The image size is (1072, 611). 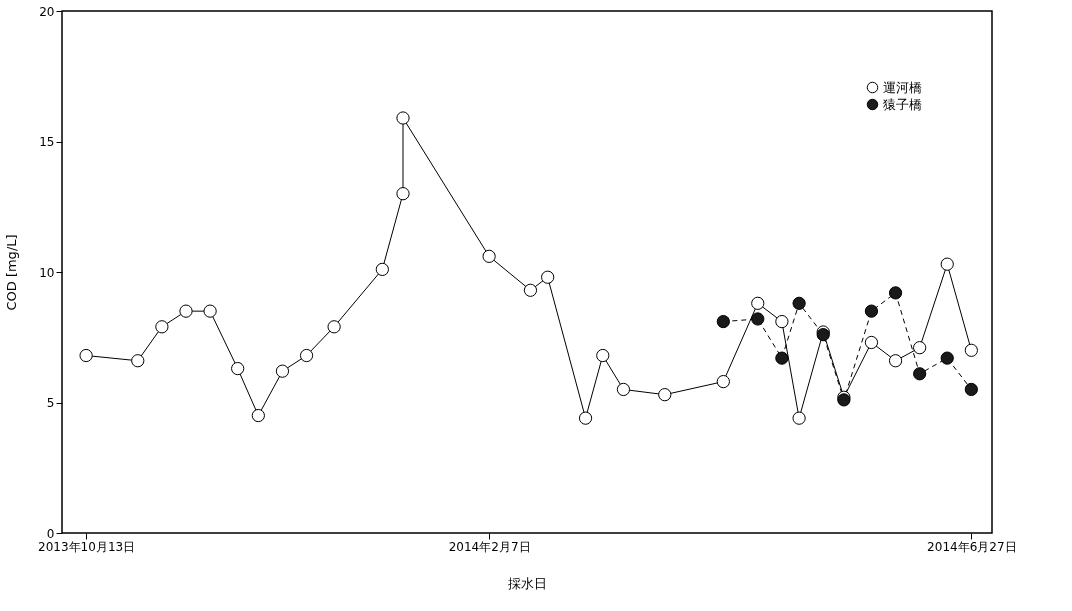 What do you see at coordinates (50, 403) in the screenshot?
I see `y-tick-label: 5` at bounding box center [50, 403].